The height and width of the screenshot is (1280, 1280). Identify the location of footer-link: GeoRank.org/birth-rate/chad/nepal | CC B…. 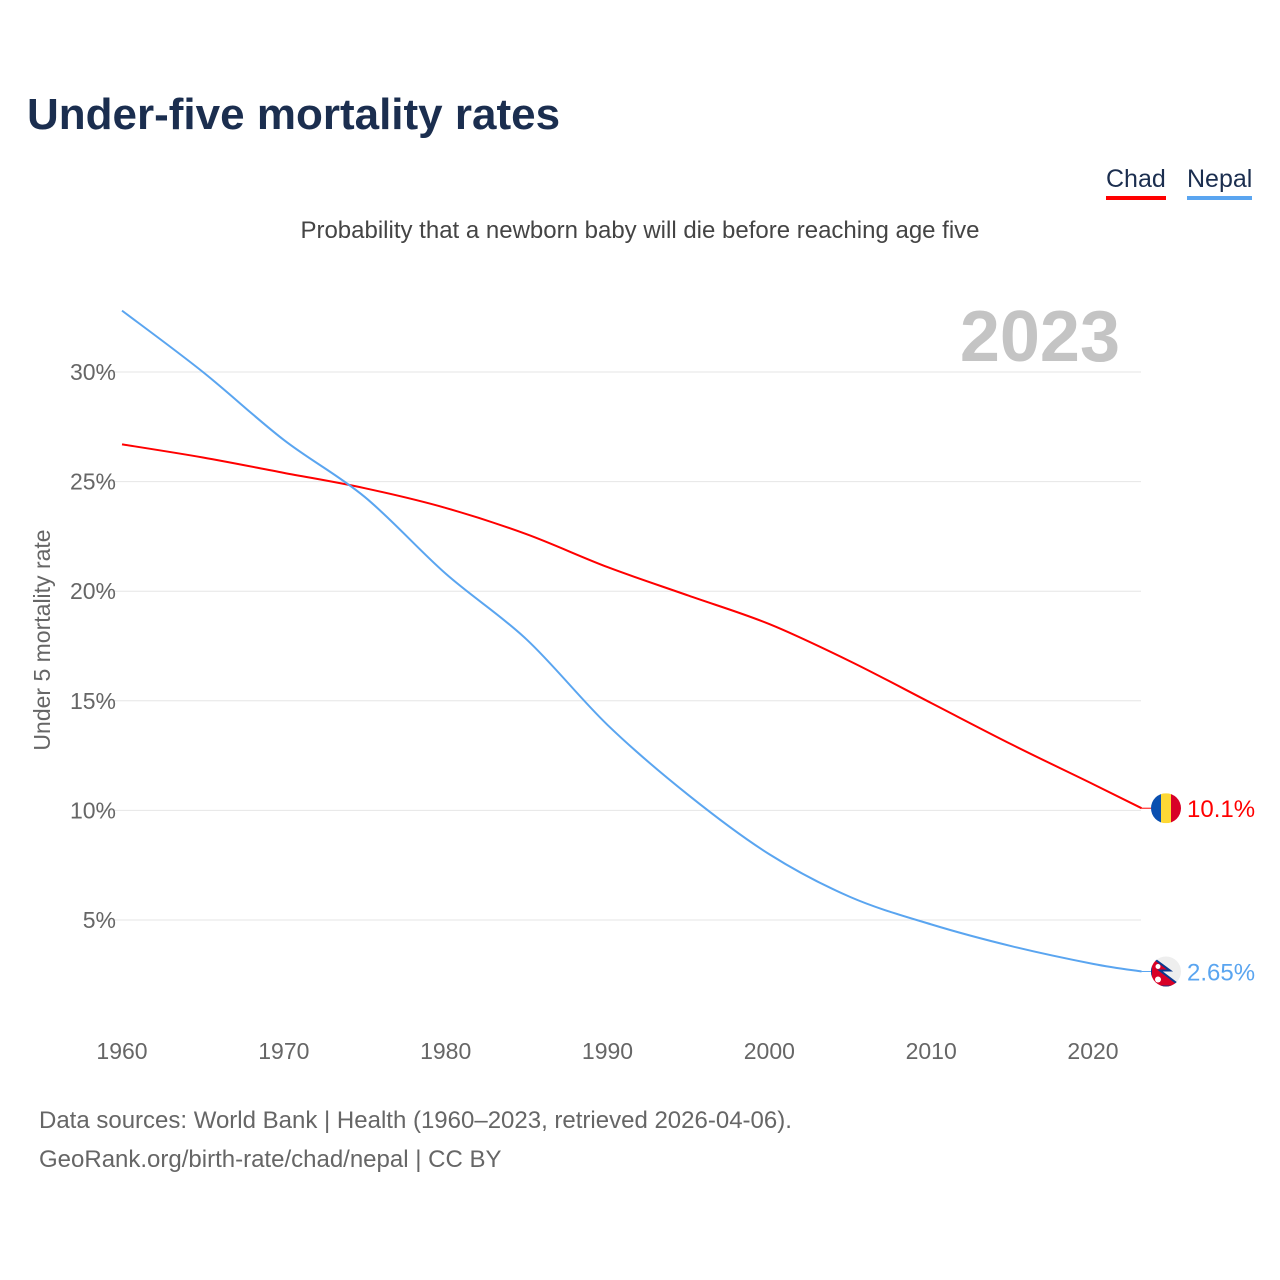
(270, 1159).